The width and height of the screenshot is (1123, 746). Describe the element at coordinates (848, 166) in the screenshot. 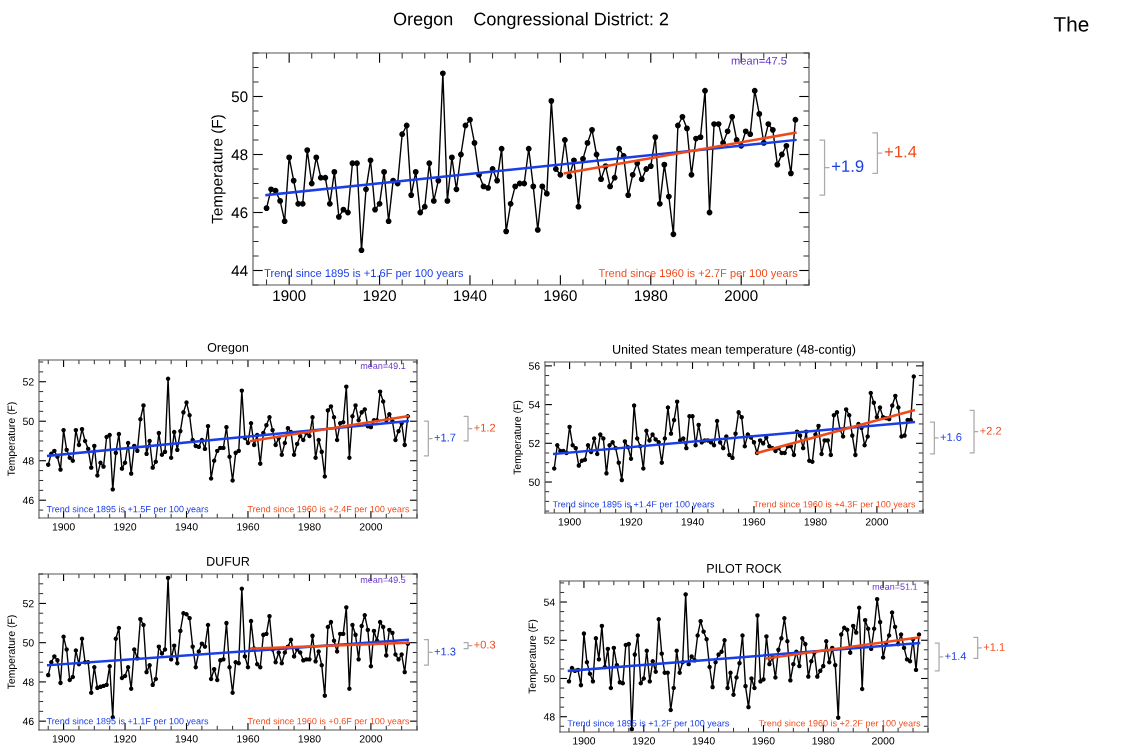

I see `text: +1.9` at that location.